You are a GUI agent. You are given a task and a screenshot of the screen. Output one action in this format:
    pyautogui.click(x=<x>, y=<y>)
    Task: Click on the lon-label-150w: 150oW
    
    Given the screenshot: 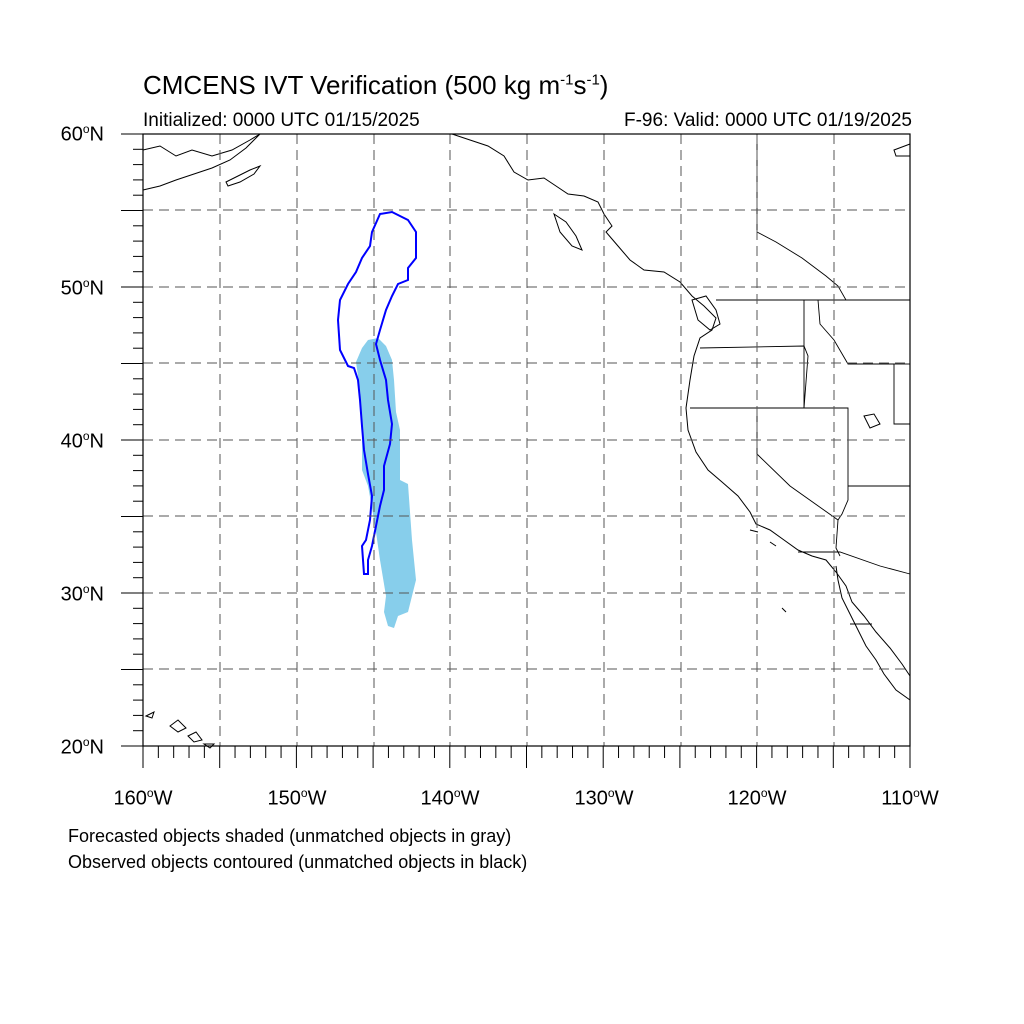 What is the action you would take?
    pyautogui.click(x=297, y=798)
    